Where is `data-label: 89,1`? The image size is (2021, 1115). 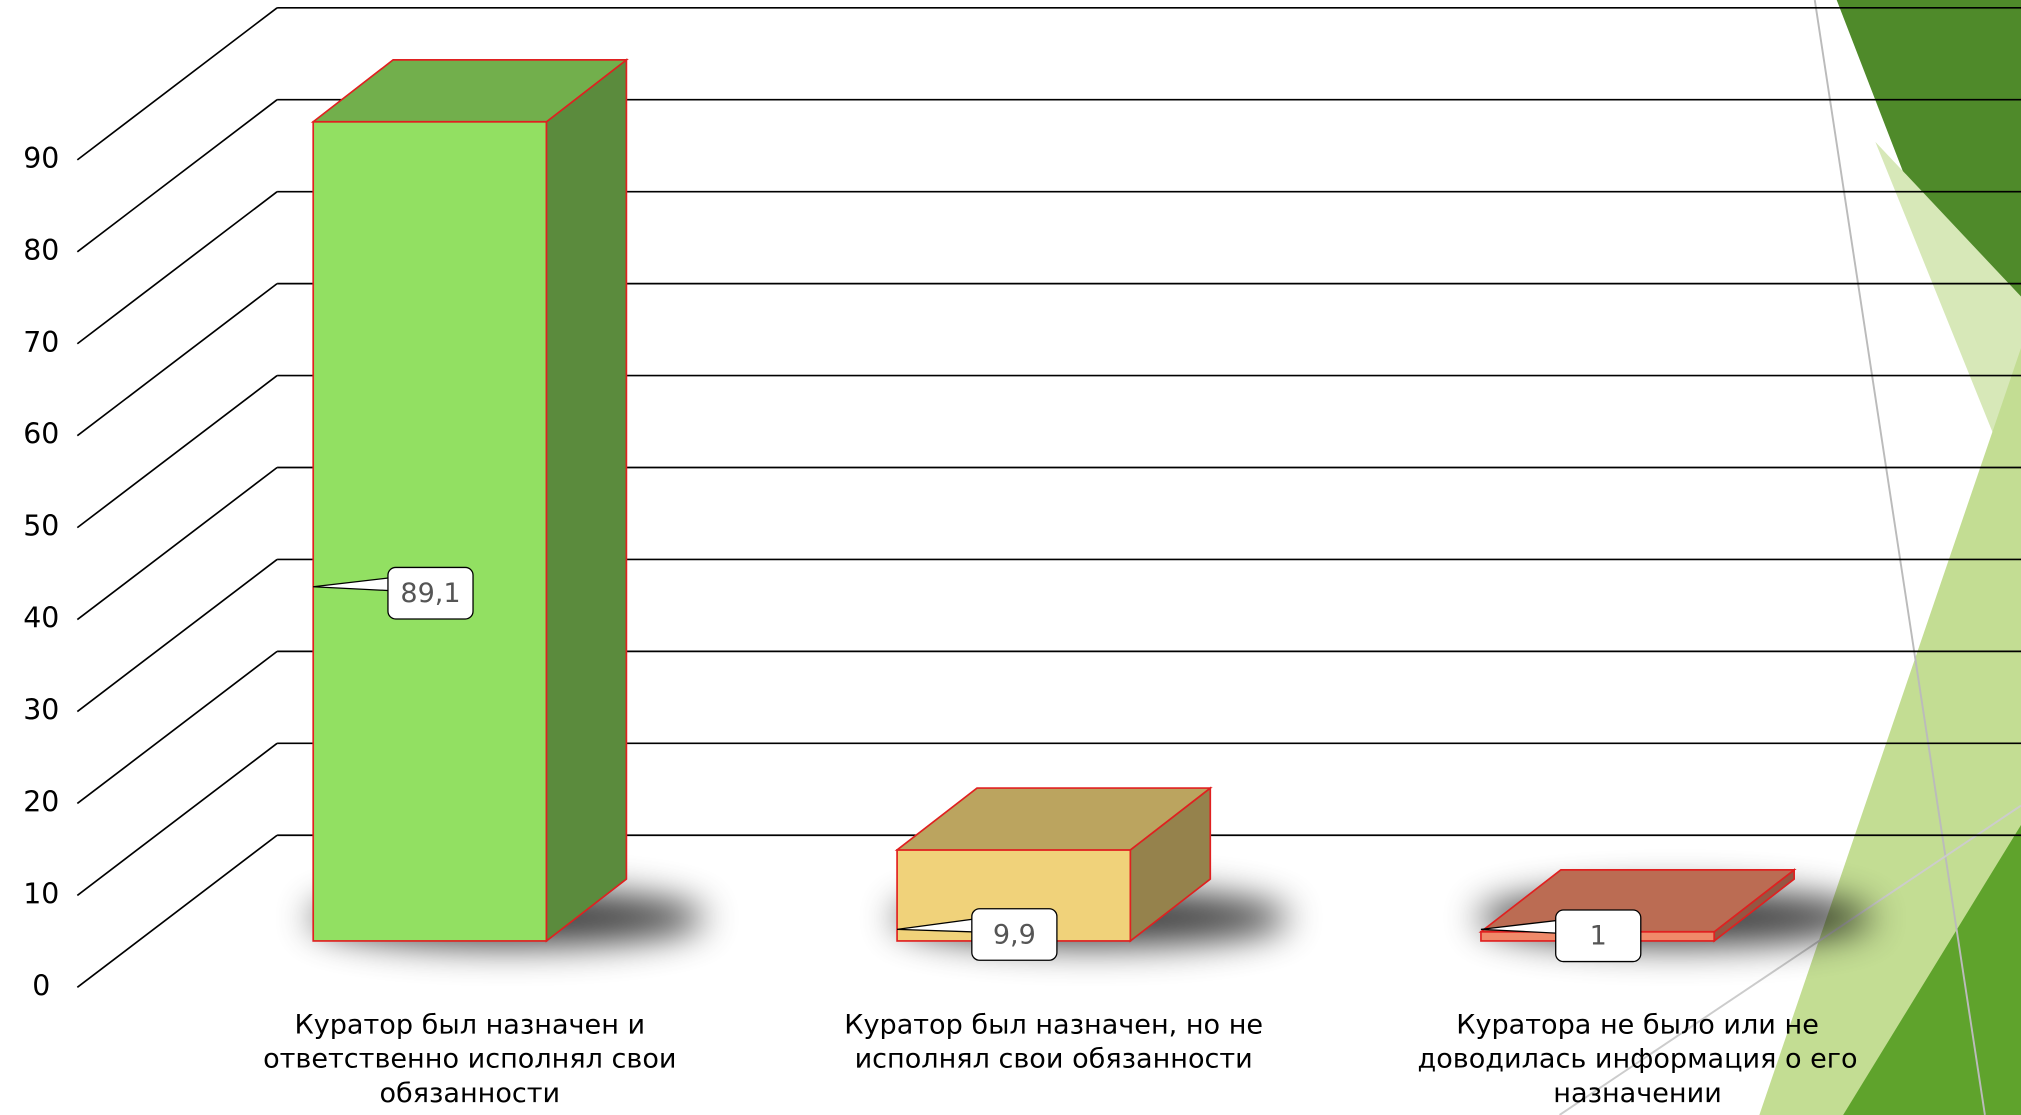
data-label: 89,1 is located at coordinates (430, 593).